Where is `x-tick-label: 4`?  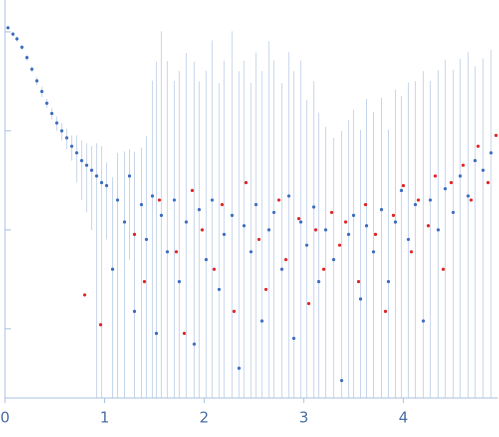 x-tick-label: 4 is located at coordinates (404, 418).